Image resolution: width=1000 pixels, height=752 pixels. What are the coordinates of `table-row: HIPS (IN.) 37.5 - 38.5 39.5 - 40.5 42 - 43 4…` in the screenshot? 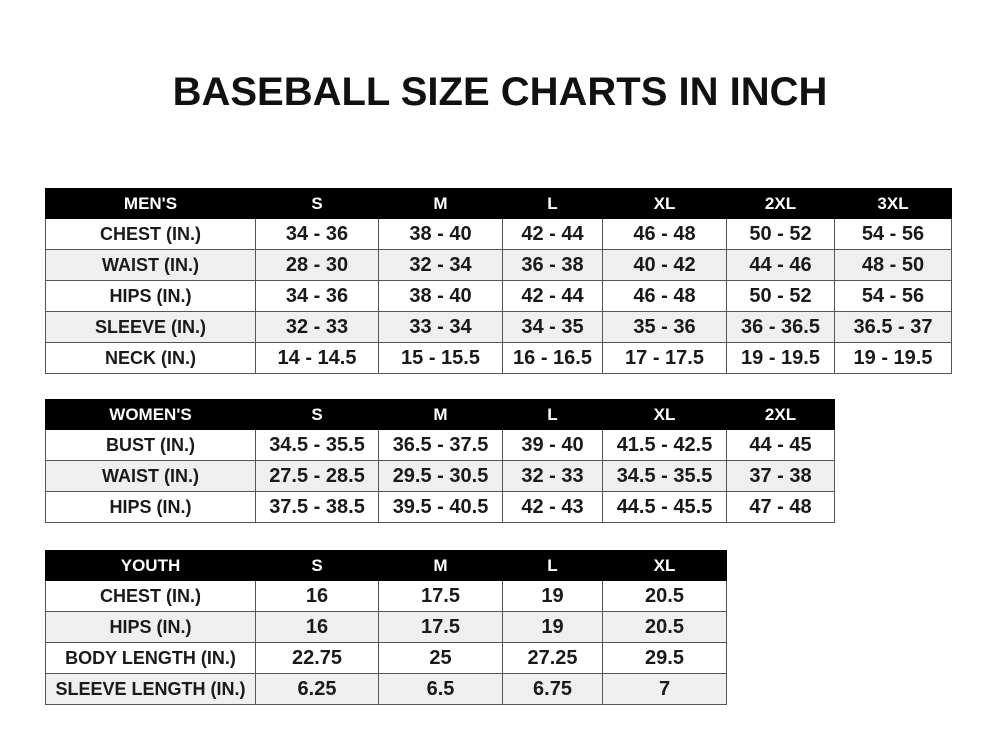 It's located at (440, 507).